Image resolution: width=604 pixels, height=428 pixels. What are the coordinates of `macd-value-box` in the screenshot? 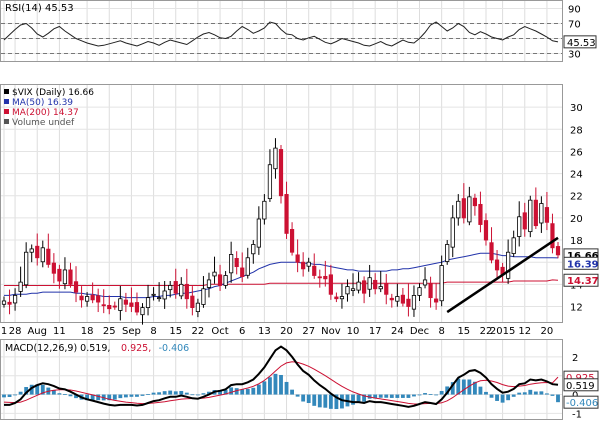 It's located at (581, 385).